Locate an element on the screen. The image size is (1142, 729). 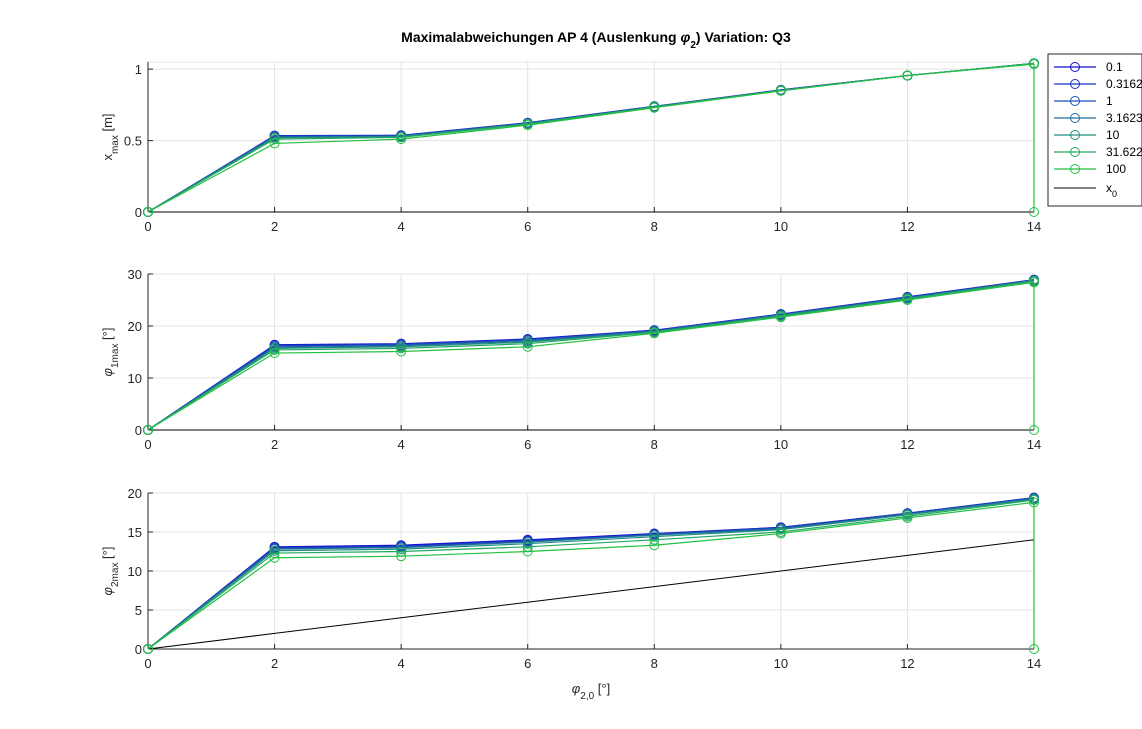
legend-label: 3.1623 is located at coordinates (1124, 118).